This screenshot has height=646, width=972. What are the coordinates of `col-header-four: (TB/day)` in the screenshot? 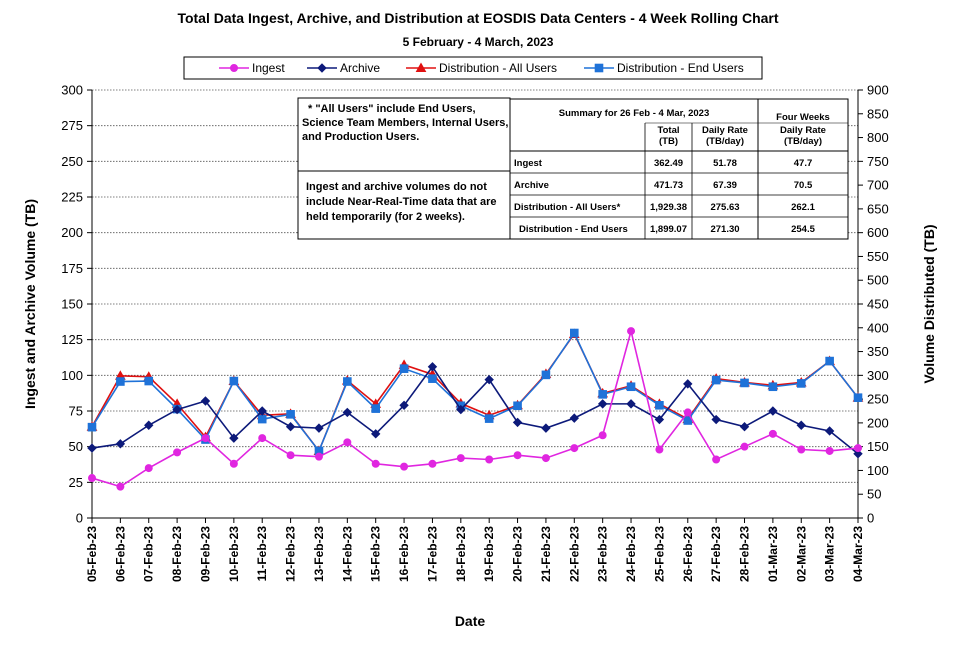 It's located at (803, 141).